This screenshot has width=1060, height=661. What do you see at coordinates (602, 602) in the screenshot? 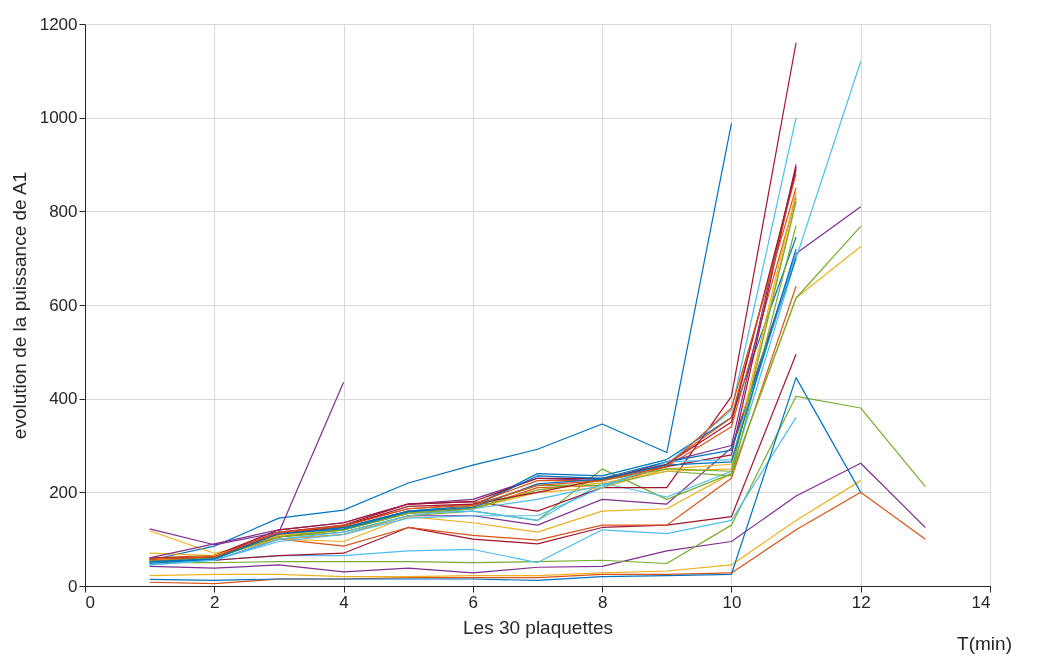
I see `x-tick-label: 8` at bounding box center [602, 602].